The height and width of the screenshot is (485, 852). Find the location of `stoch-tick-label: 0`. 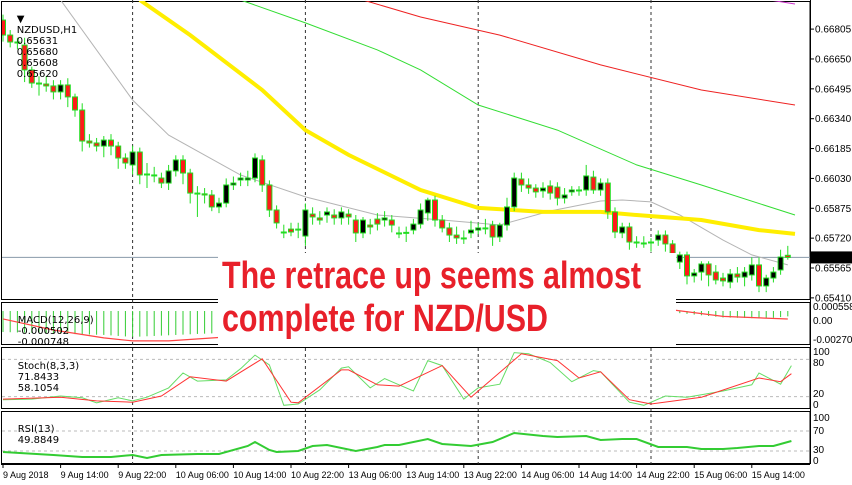

stoch-tick-label: 0 is located at coordinates (816, 405).